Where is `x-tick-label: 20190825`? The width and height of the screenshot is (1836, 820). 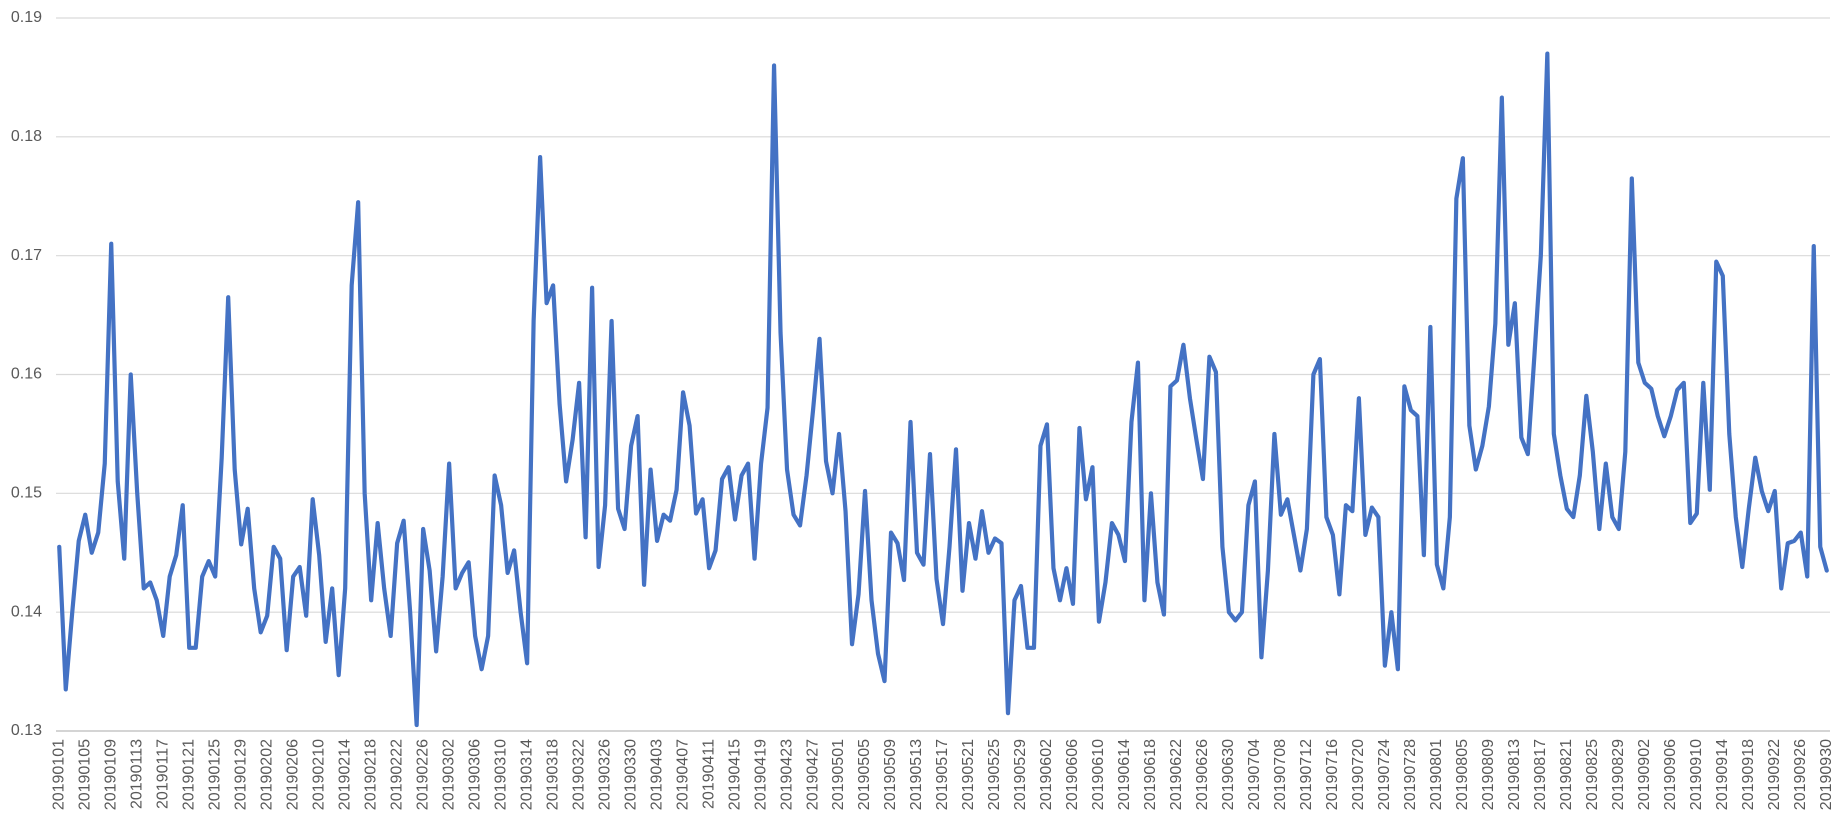
x-tick-label: 20190825 is located at coordinates (1592, 774).